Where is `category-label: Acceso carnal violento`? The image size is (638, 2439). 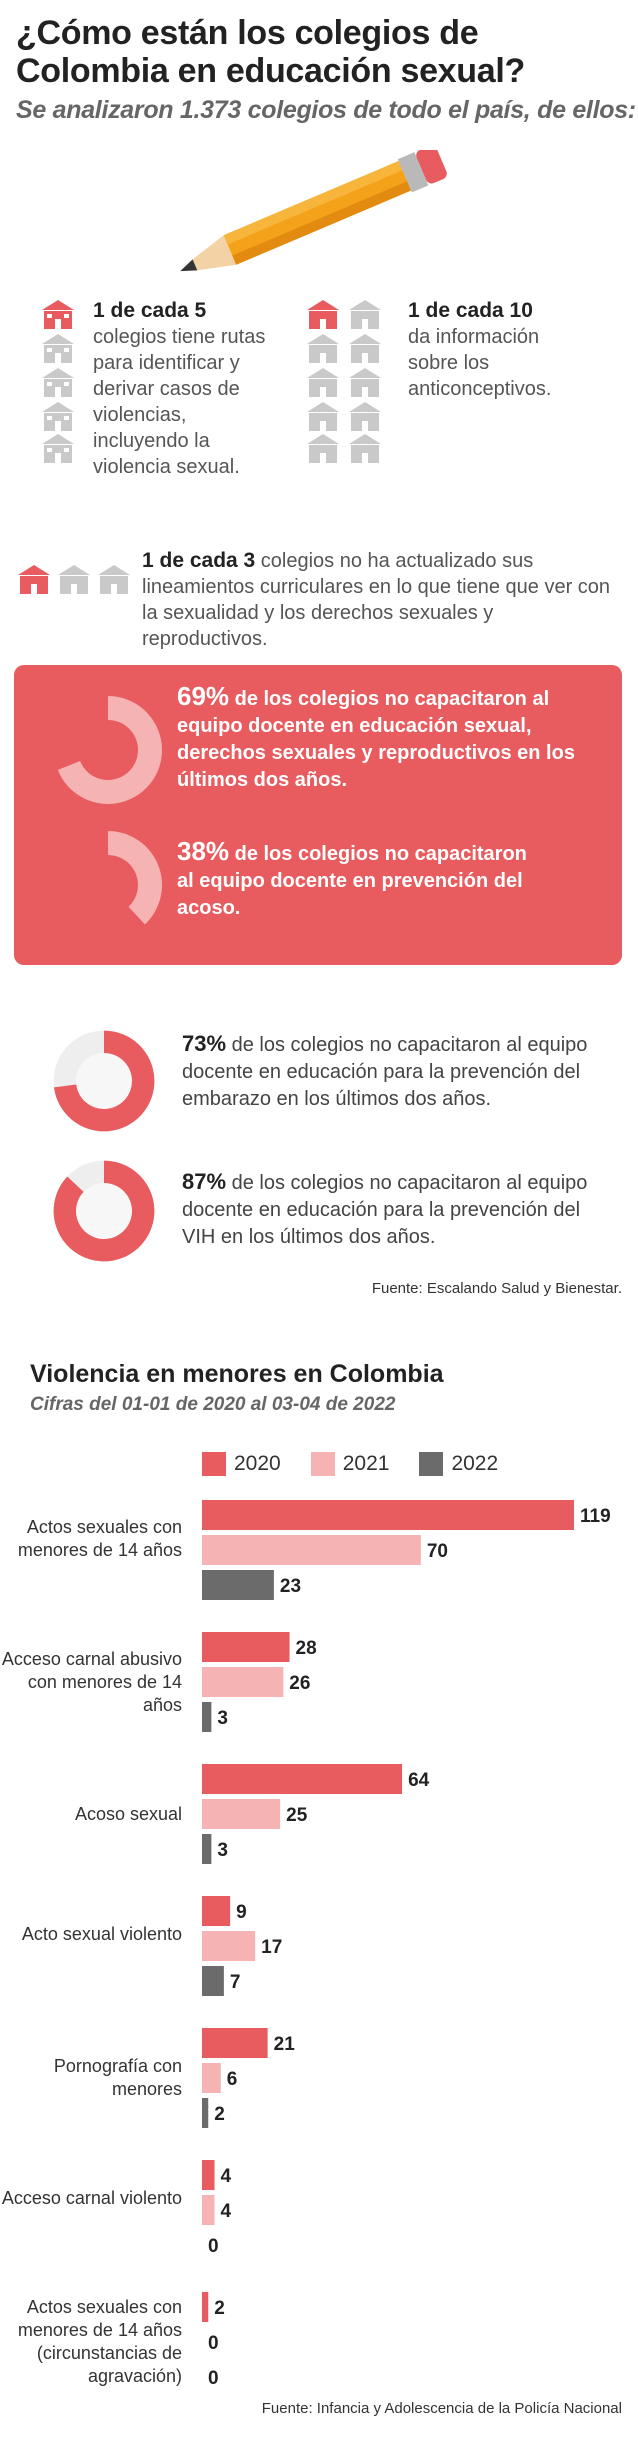 category-label: Acceso carnal violento is located at coordinates (91, 2198).